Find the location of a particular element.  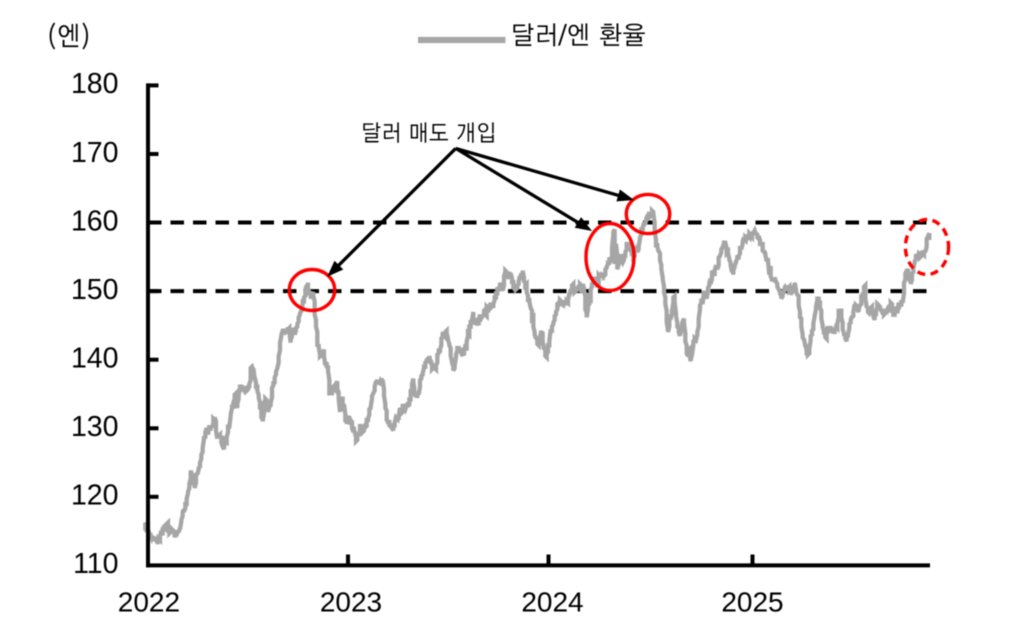

svg-text: 2023 is located at coordinates (351, 602).